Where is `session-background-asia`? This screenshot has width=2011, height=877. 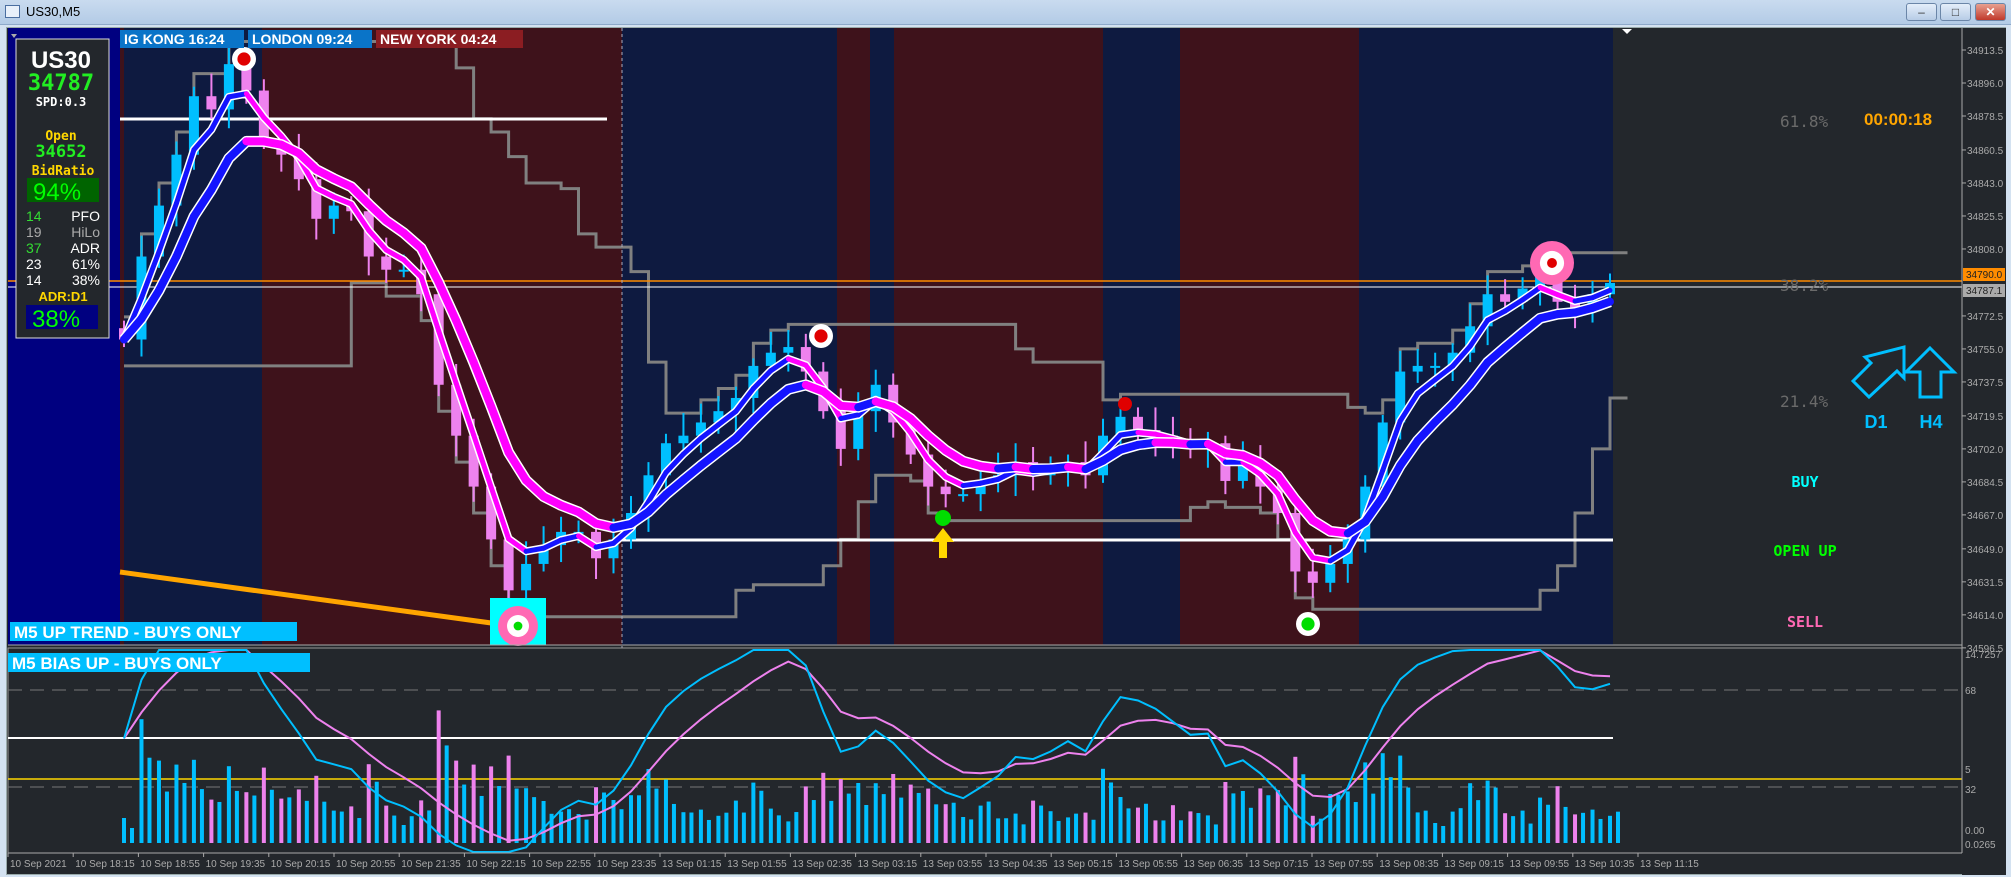 session-background-asia is located at coordinates (882, 336).